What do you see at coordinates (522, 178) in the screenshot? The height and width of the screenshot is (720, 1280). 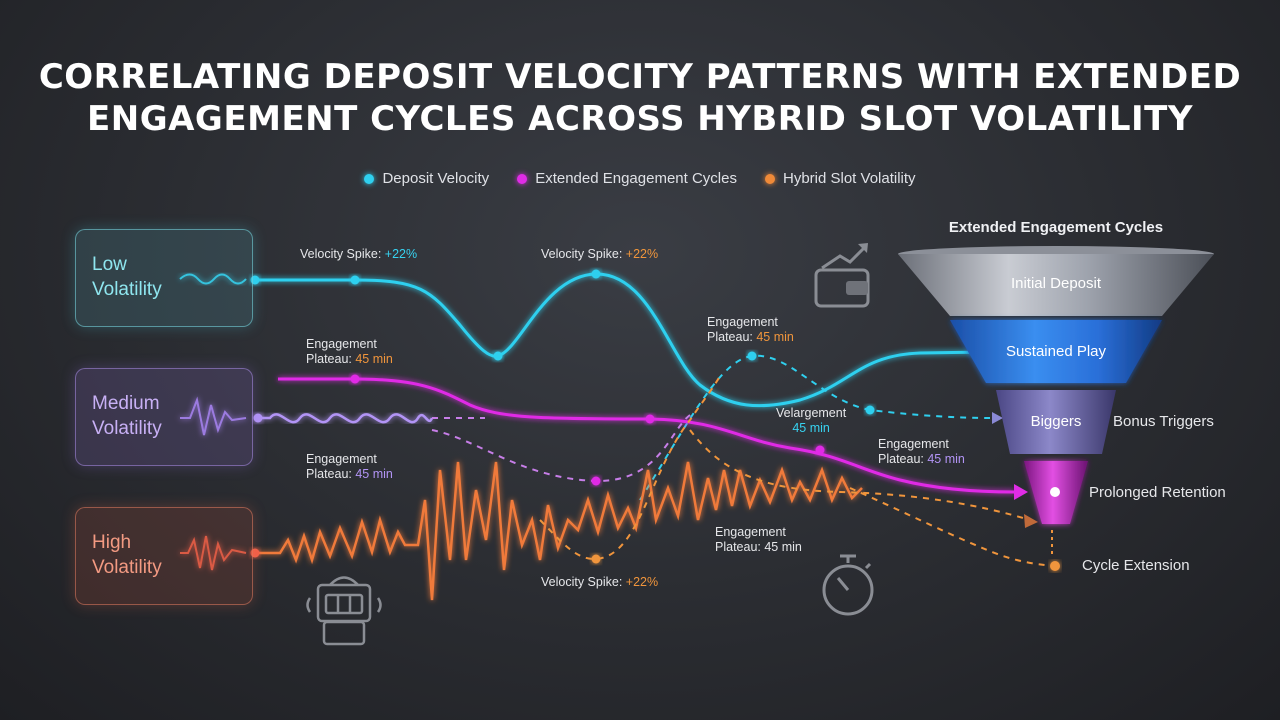 I see `legend-dot-magenta` at bounding box center [522, 178].